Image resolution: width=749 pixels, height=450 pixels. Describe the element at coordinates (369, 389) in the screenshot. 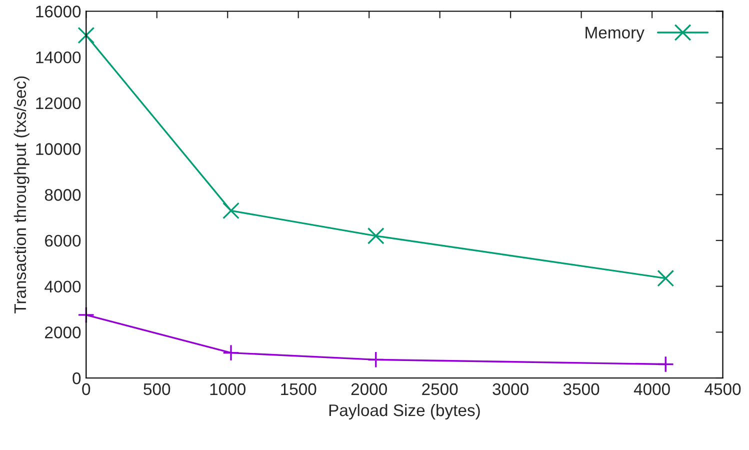

I see `x-tick-label: 2000` at that location.